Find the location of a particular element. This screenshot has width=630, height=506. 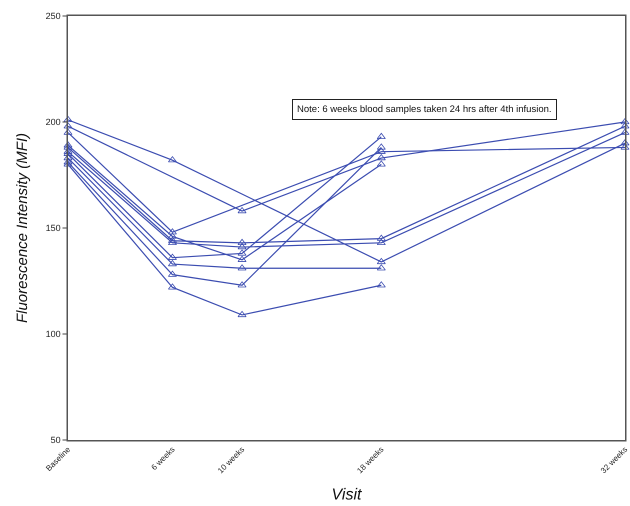

y-tick-label: 200 is located at coordinates (53, 122).